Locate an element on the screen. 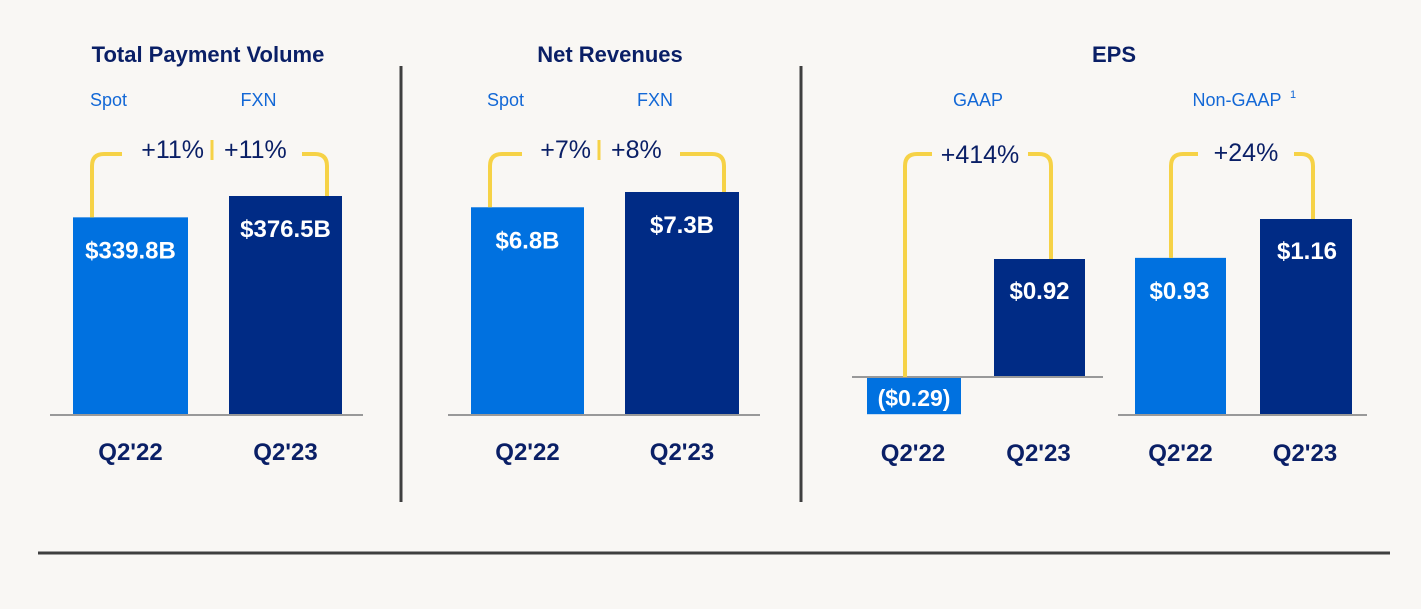  panel-2-header-fxn: FXN is located at coordinates (655, 100).